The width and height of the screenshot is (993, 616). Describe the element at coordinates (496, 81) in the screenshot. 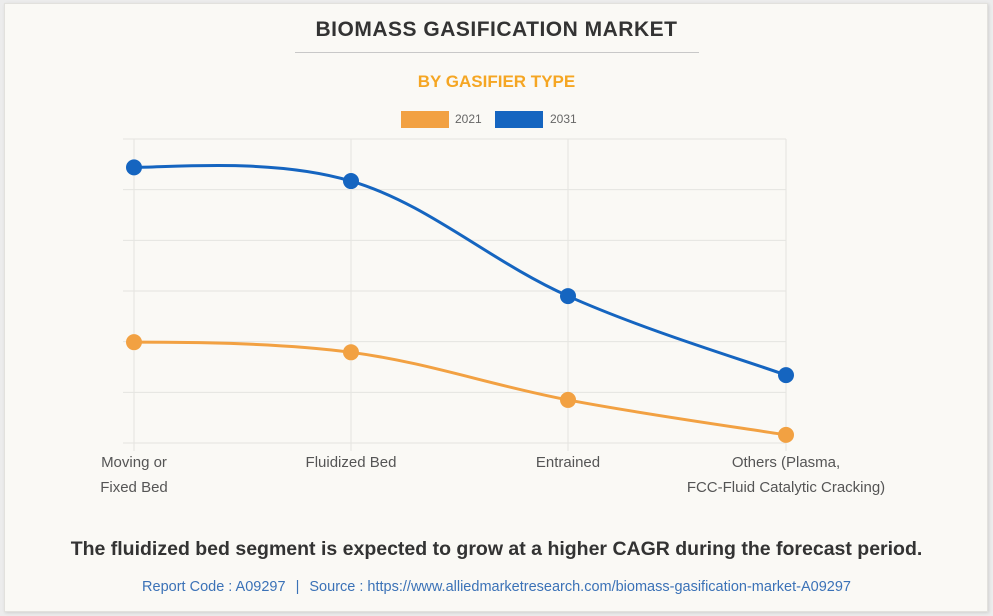

I see `chart-subtitle: BY GASIFIER TYPE` at that location.